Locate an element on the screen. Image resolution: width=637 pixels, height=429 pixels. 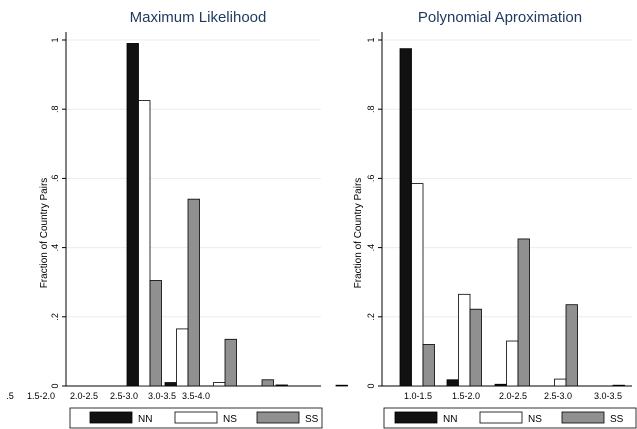
chart-title: Maximum Likelihood is located at coordinates (198, 17).